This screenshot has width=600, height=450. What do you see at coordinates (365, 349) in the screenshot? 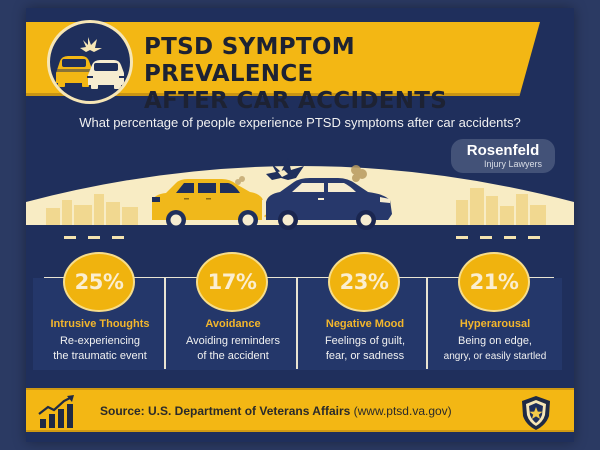
I see `stat-description: Feelings of guilt, fear, or sadness` at bounding box center [365, 349].